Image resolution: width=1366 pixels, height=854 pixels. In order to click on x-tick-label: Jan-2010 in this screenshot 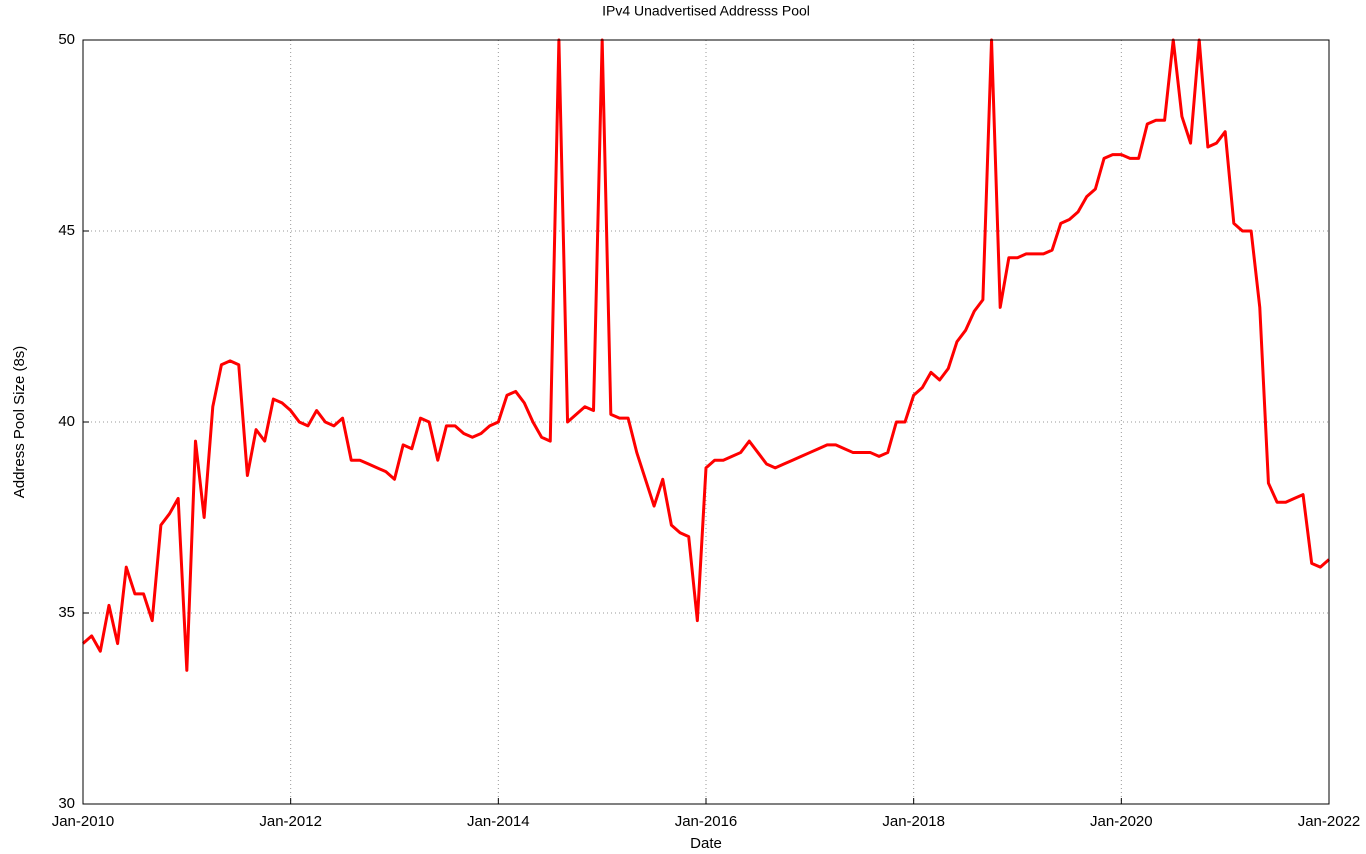, I will do `click(83, 821)`.